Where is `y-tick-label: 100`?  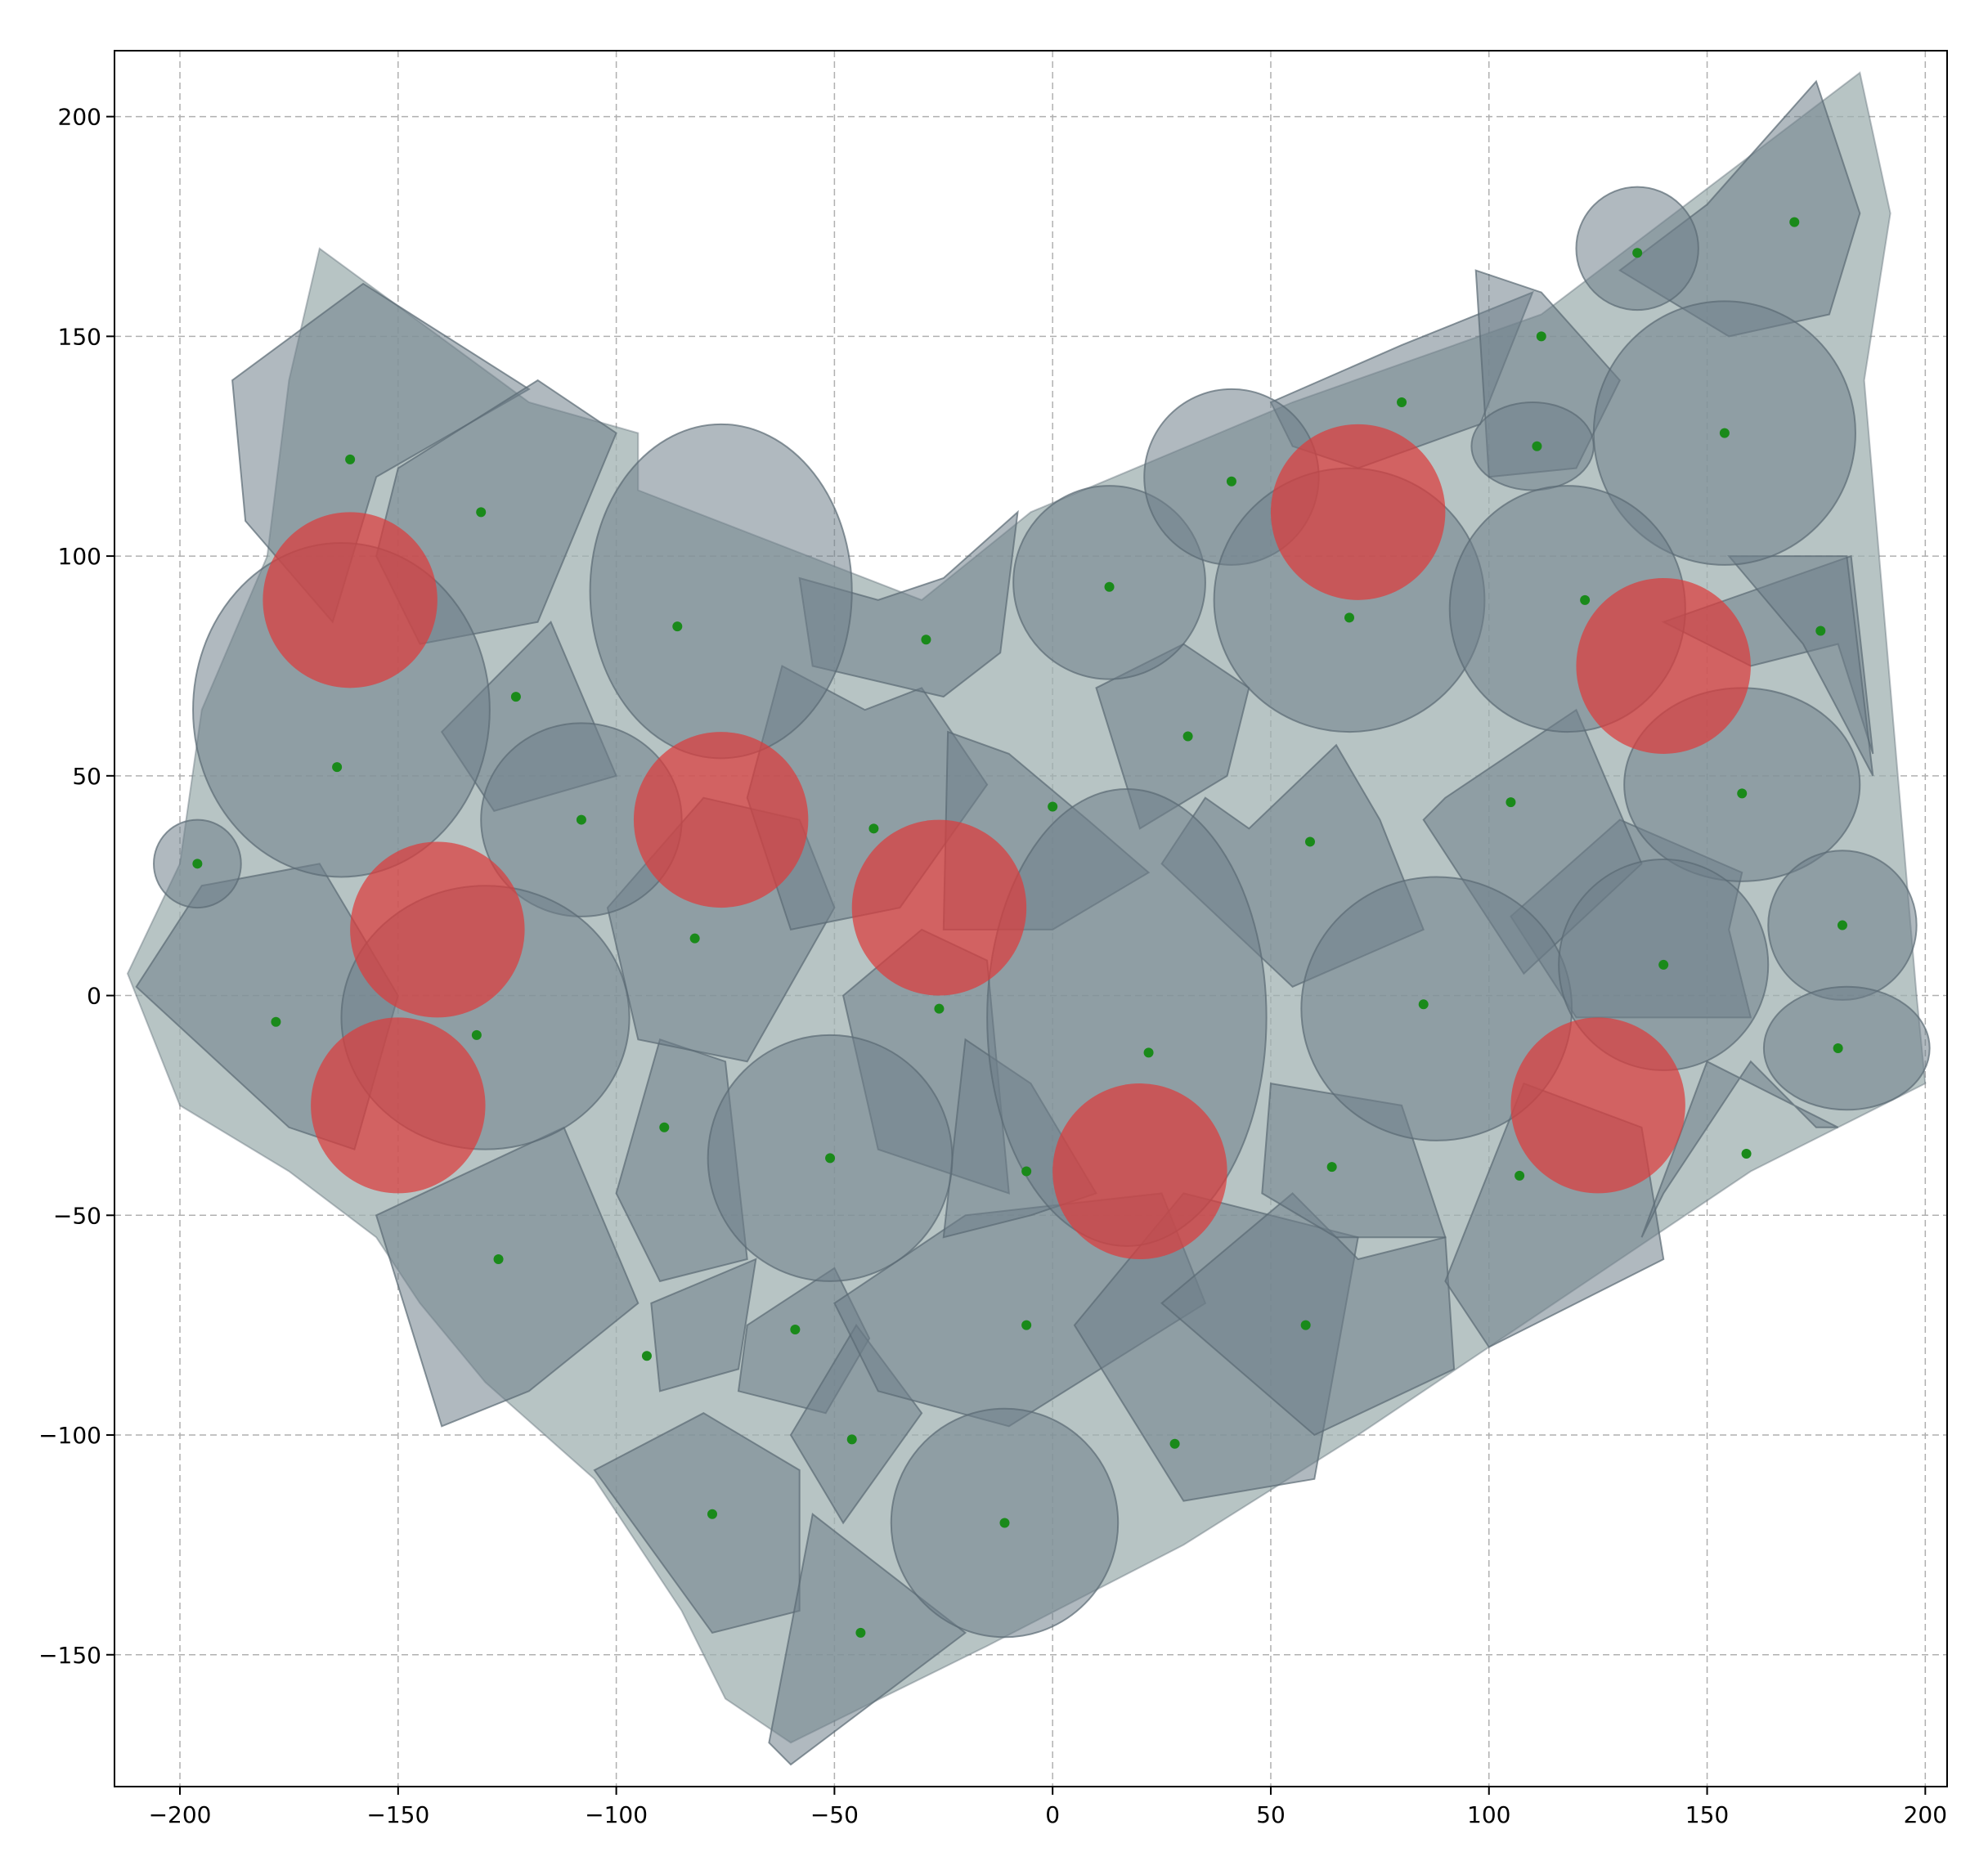 y-tick-label: 100 is located at coordinates (80, 556).